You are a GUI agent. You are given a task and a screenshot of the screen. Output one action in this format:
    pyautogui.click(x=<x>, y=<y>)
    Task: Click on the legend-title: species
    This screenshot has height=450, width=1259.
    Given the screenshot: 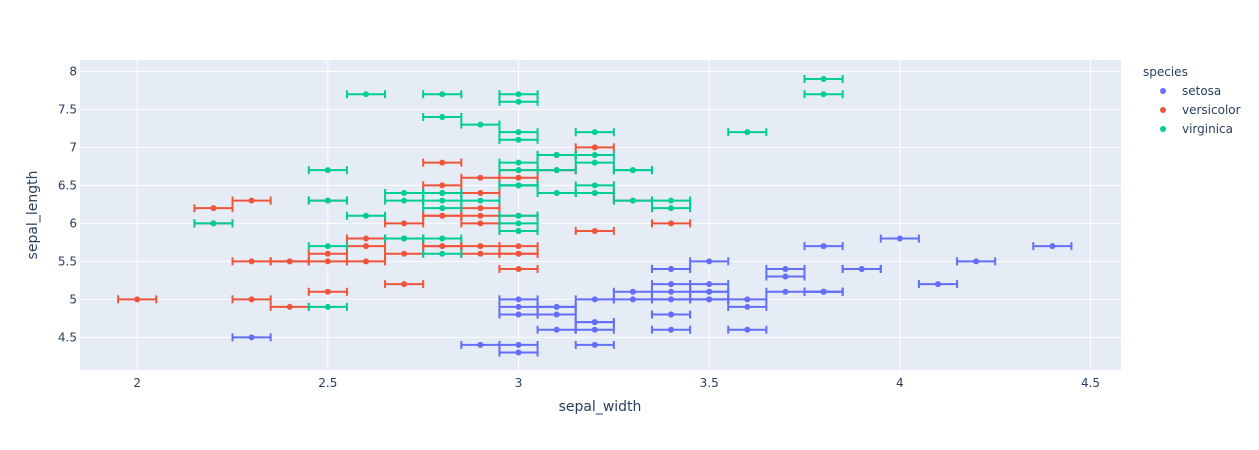 What is the action you would take?
    pyautogui.click(x=1165, y=72)
    